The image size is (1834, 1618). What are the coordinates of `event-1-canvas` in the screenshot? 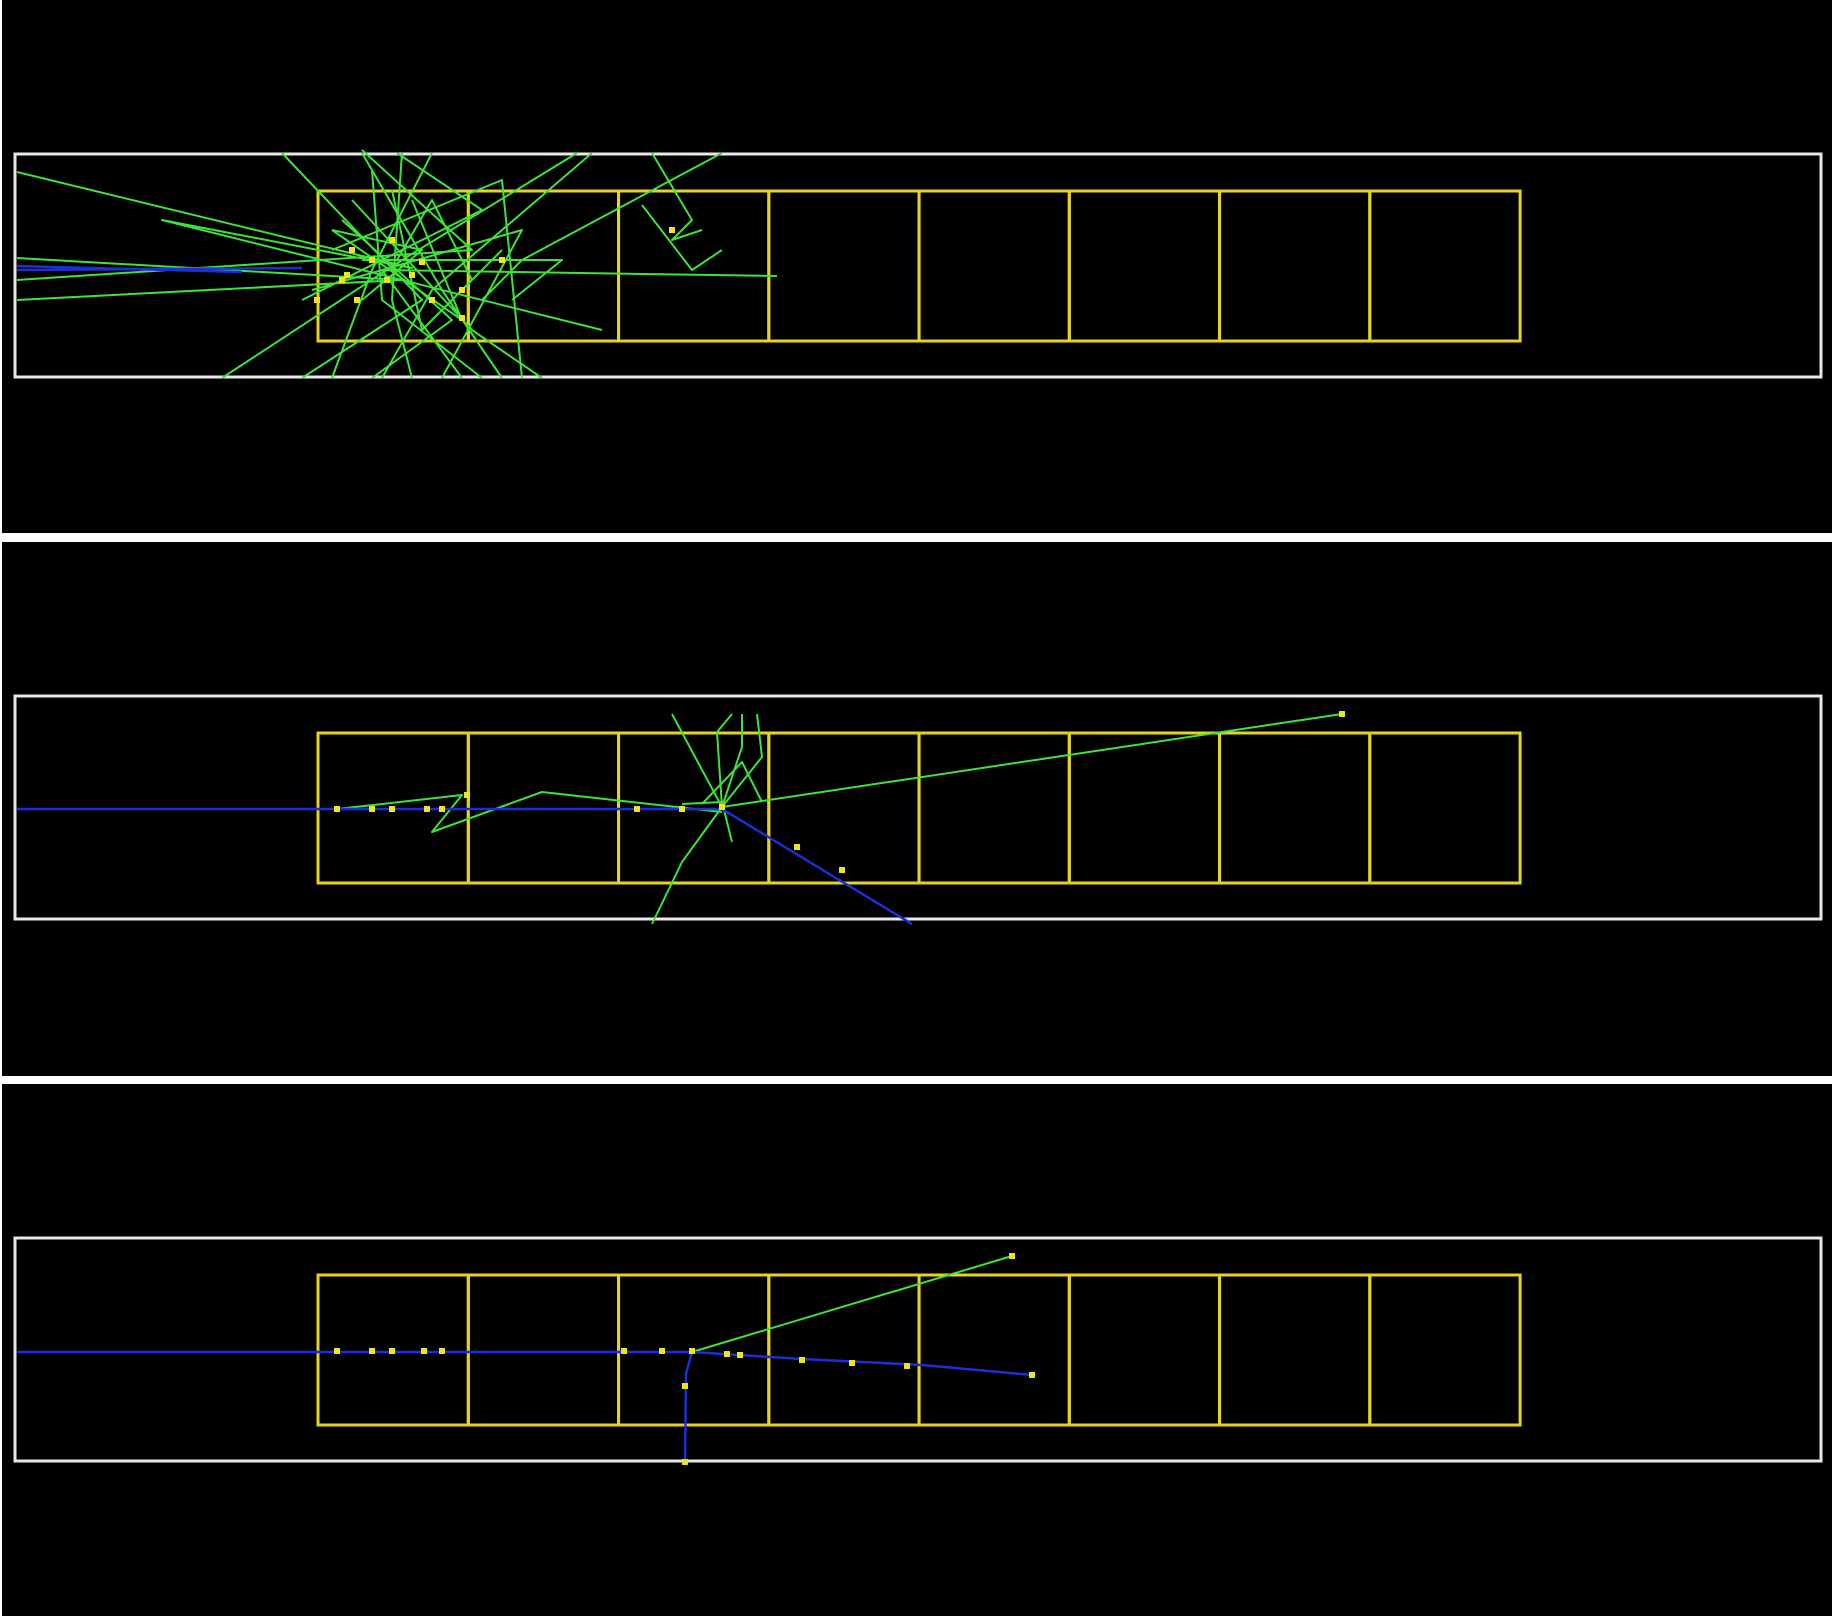 It's located at (918, 264).